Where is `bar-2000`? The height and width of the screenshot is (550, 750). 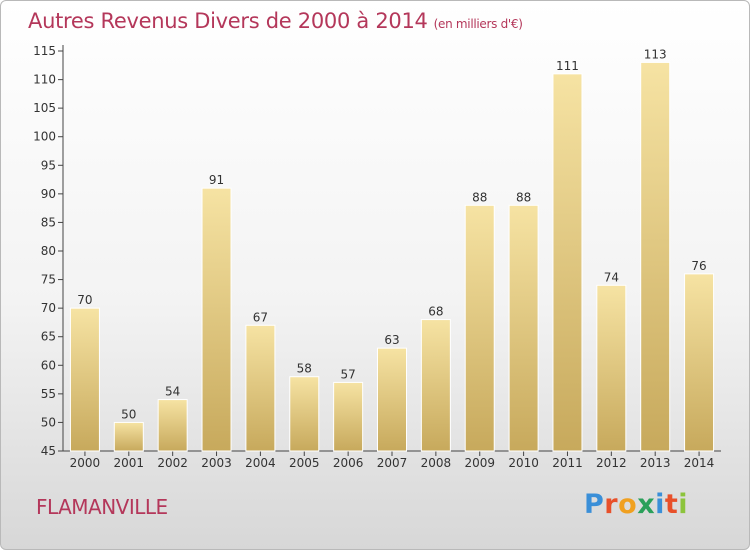
bar-2000 is located at coordinates (84, 379).